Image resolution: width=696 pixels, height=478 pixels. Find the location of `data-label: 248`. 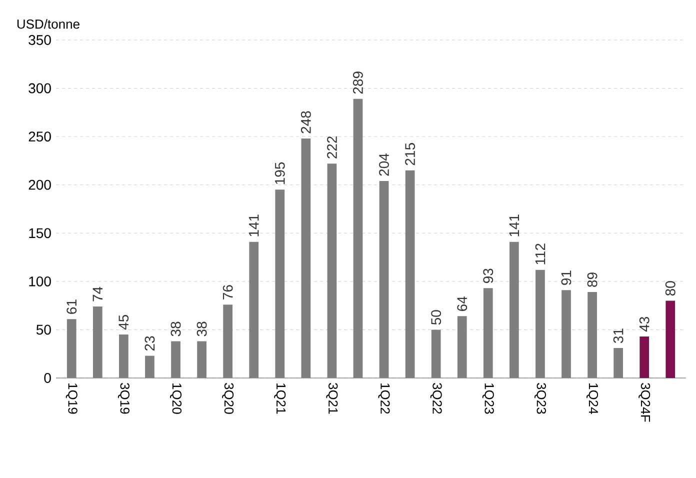

data-label: 248 is located at coordinates (305, 122).